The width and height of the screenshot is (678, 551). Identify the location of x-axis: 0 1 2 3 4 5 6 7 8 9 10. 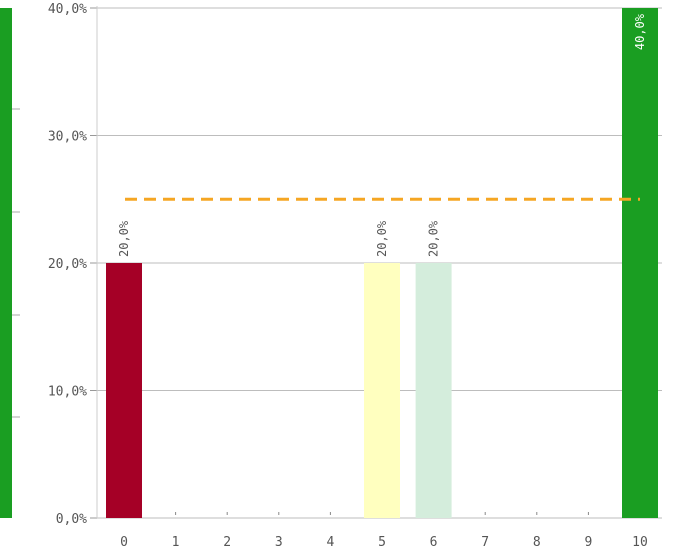
(384, 531).